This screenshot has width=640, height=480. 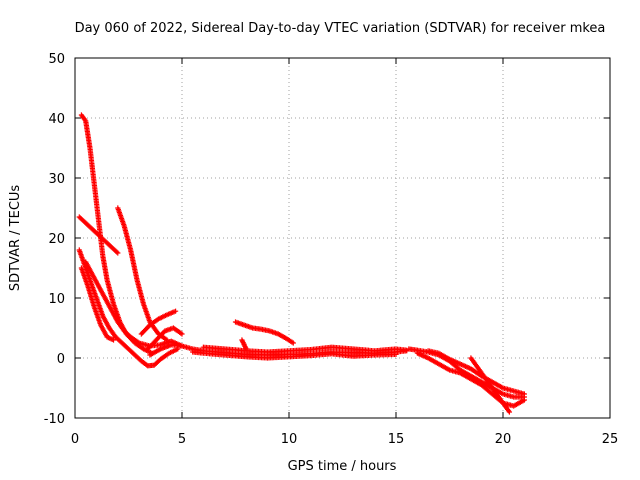 What do you see at coordinates (15, 238) in the screenshot?
I see `y-axis-label: SDTVAR / TECUs` at bounding box center [15, 238].